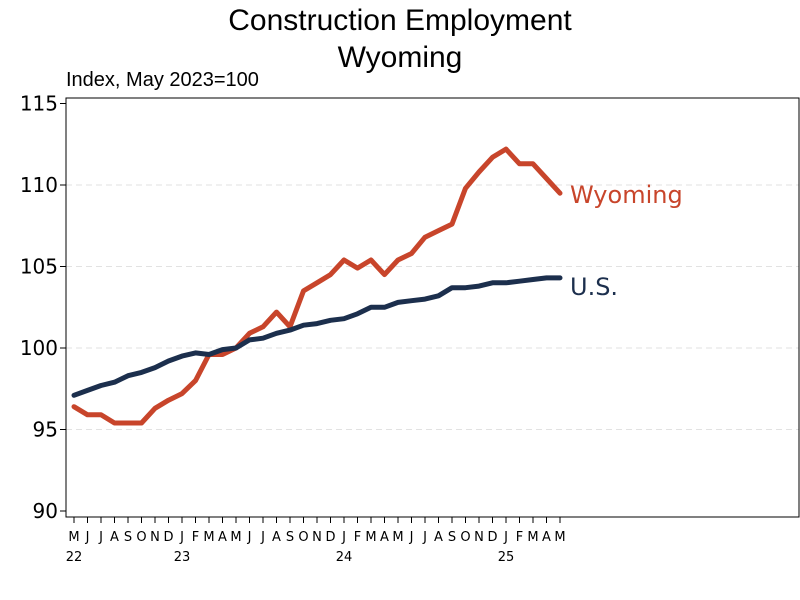  Describe the element at coordinates (400, 57) in the screenshot. I see `chart-subtitle: Wyoming` at that location.